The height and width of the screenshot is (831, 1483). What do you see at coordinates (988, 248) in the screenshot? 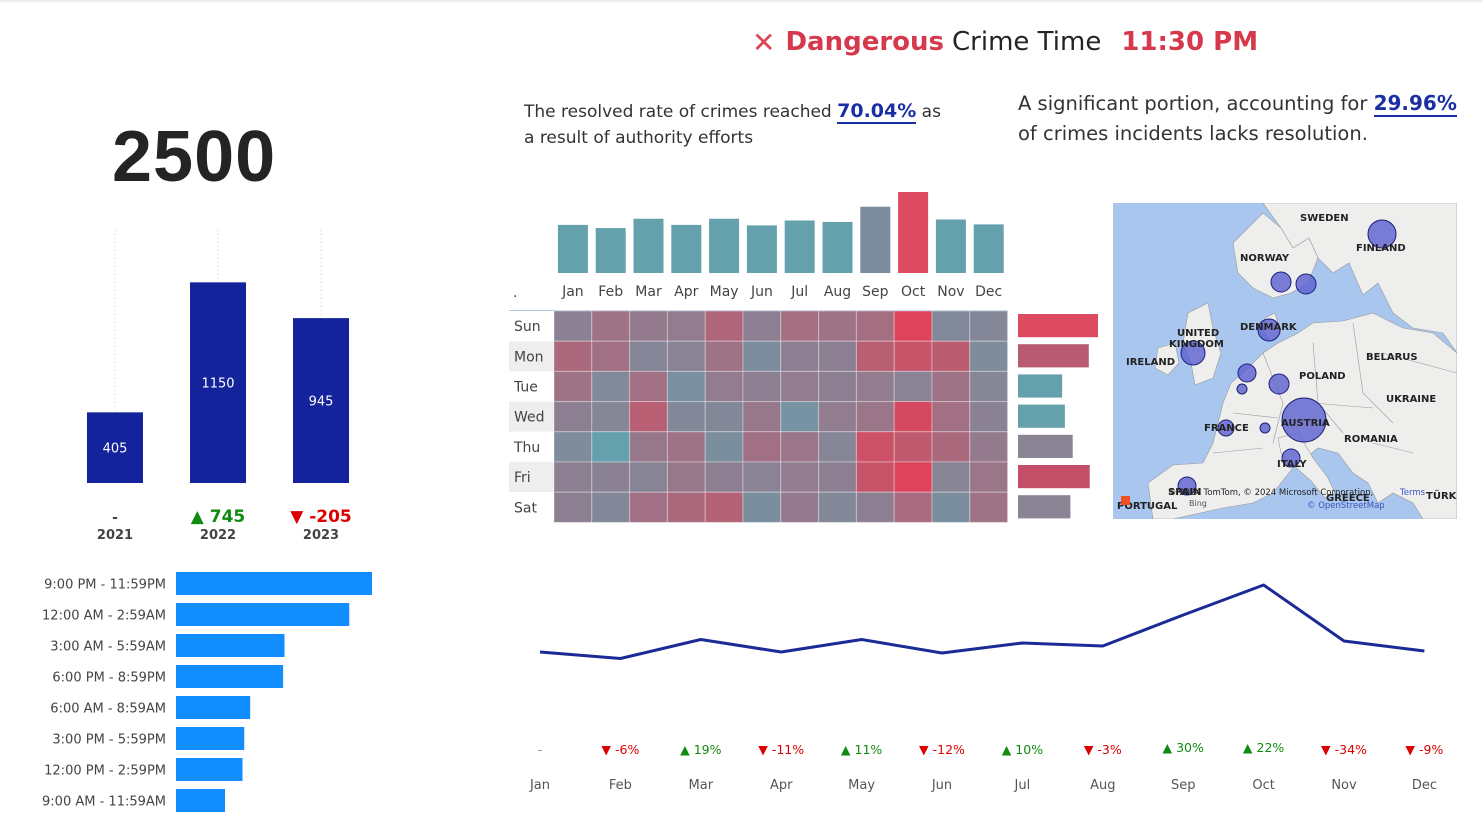
I see `month-column-Dec` at bounding box center [988, 248].